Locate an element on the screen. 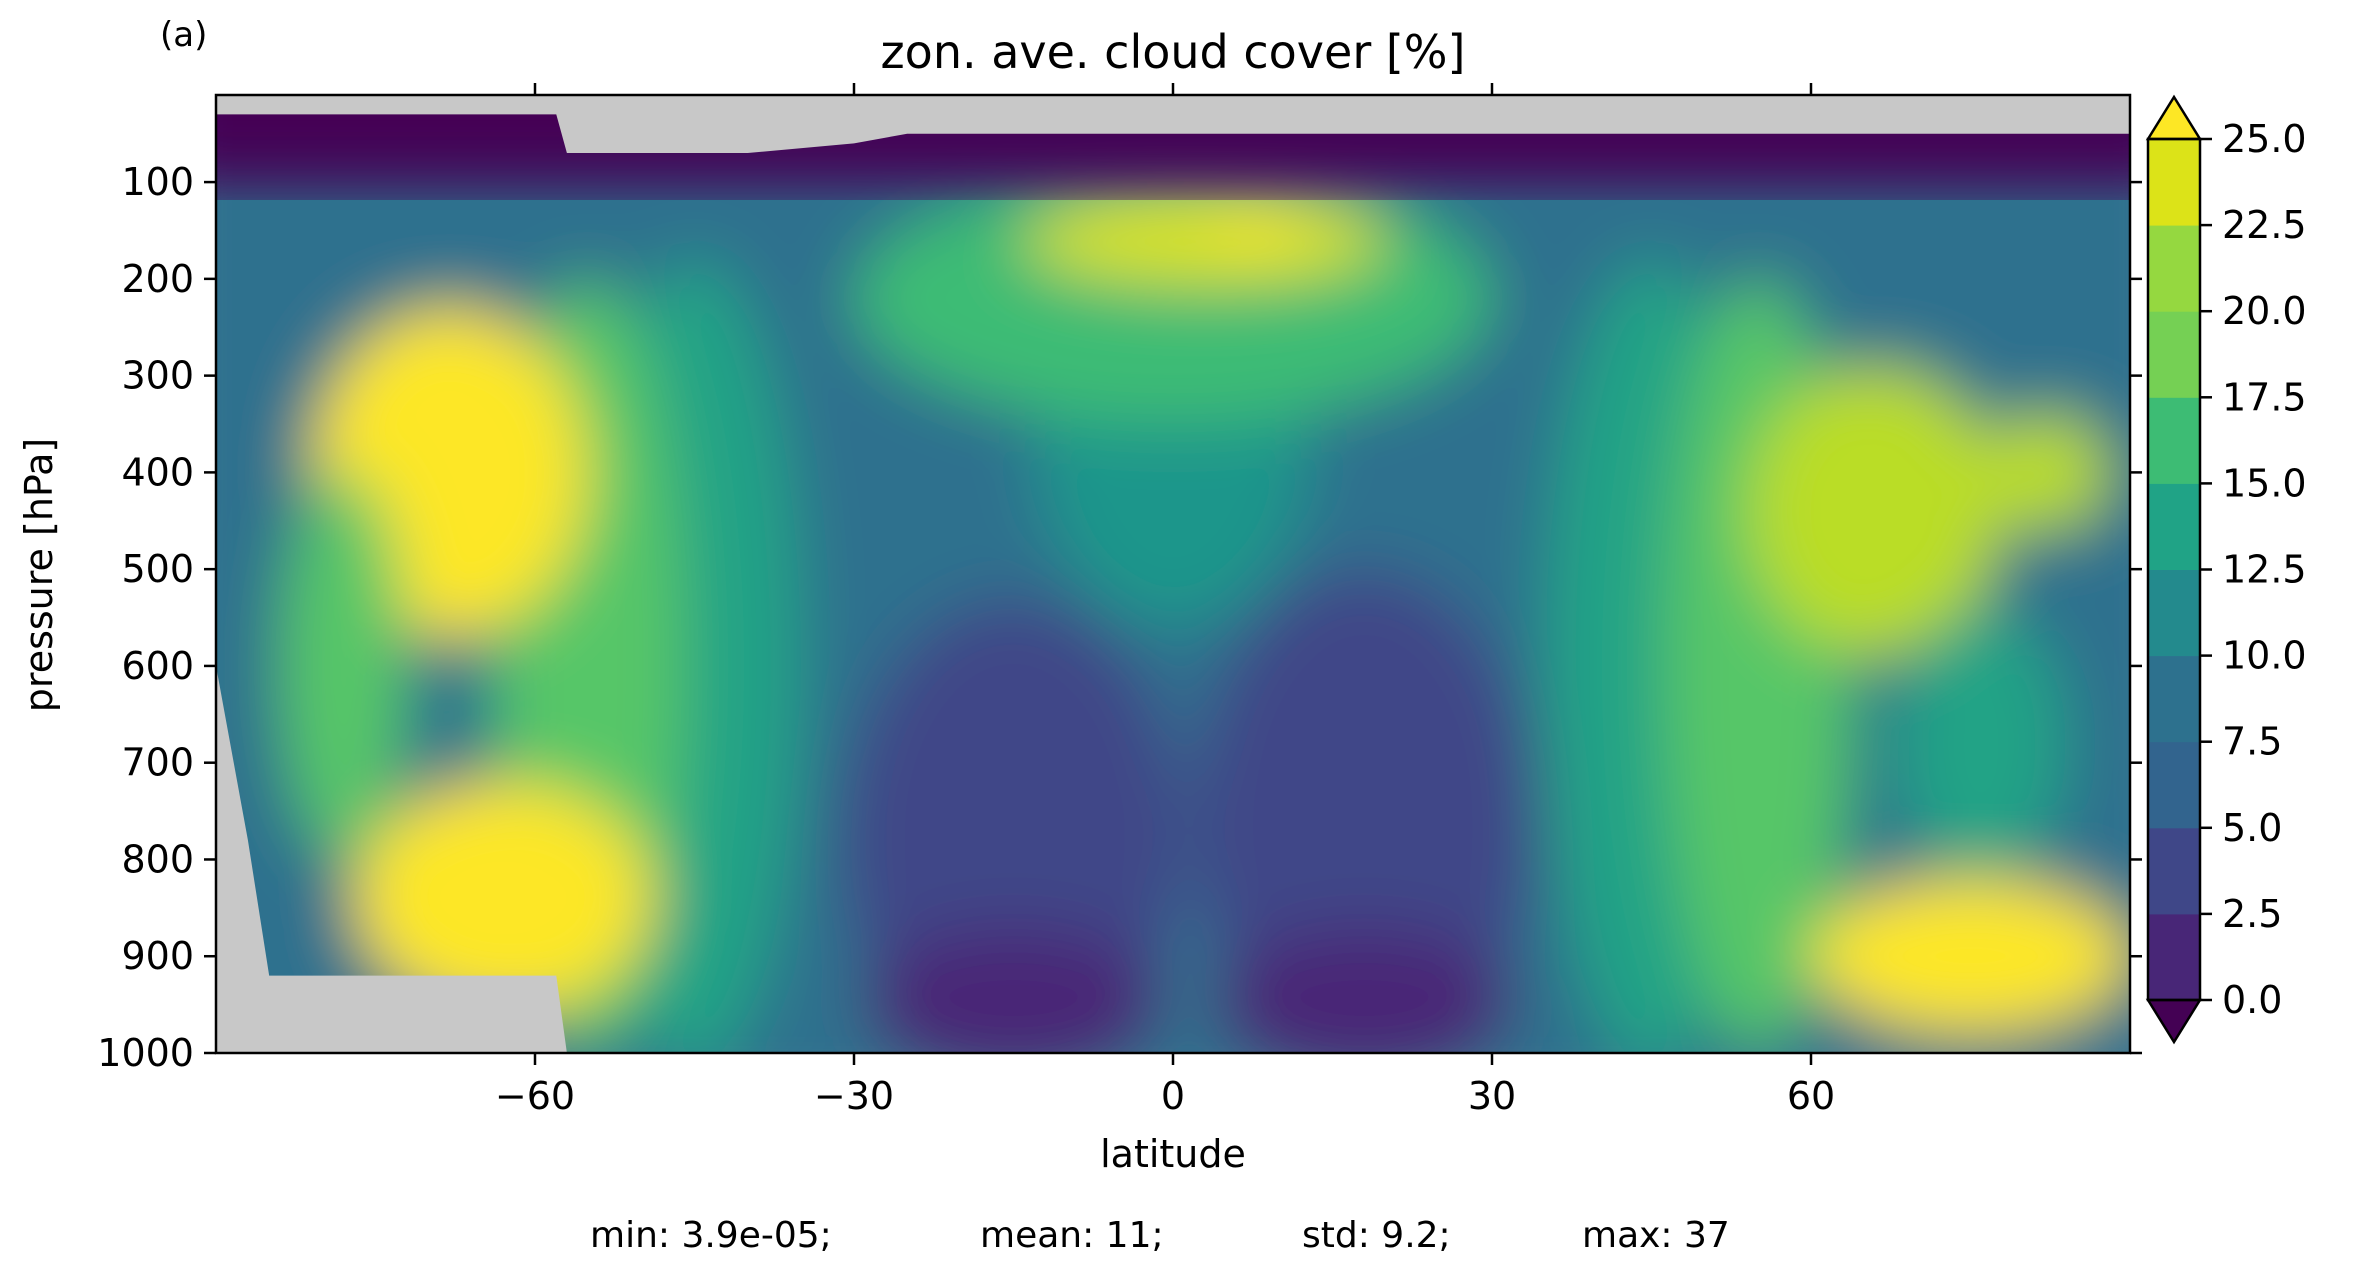  colorbar-tick-label: 10.0 is located at coordinates (2264, 656).